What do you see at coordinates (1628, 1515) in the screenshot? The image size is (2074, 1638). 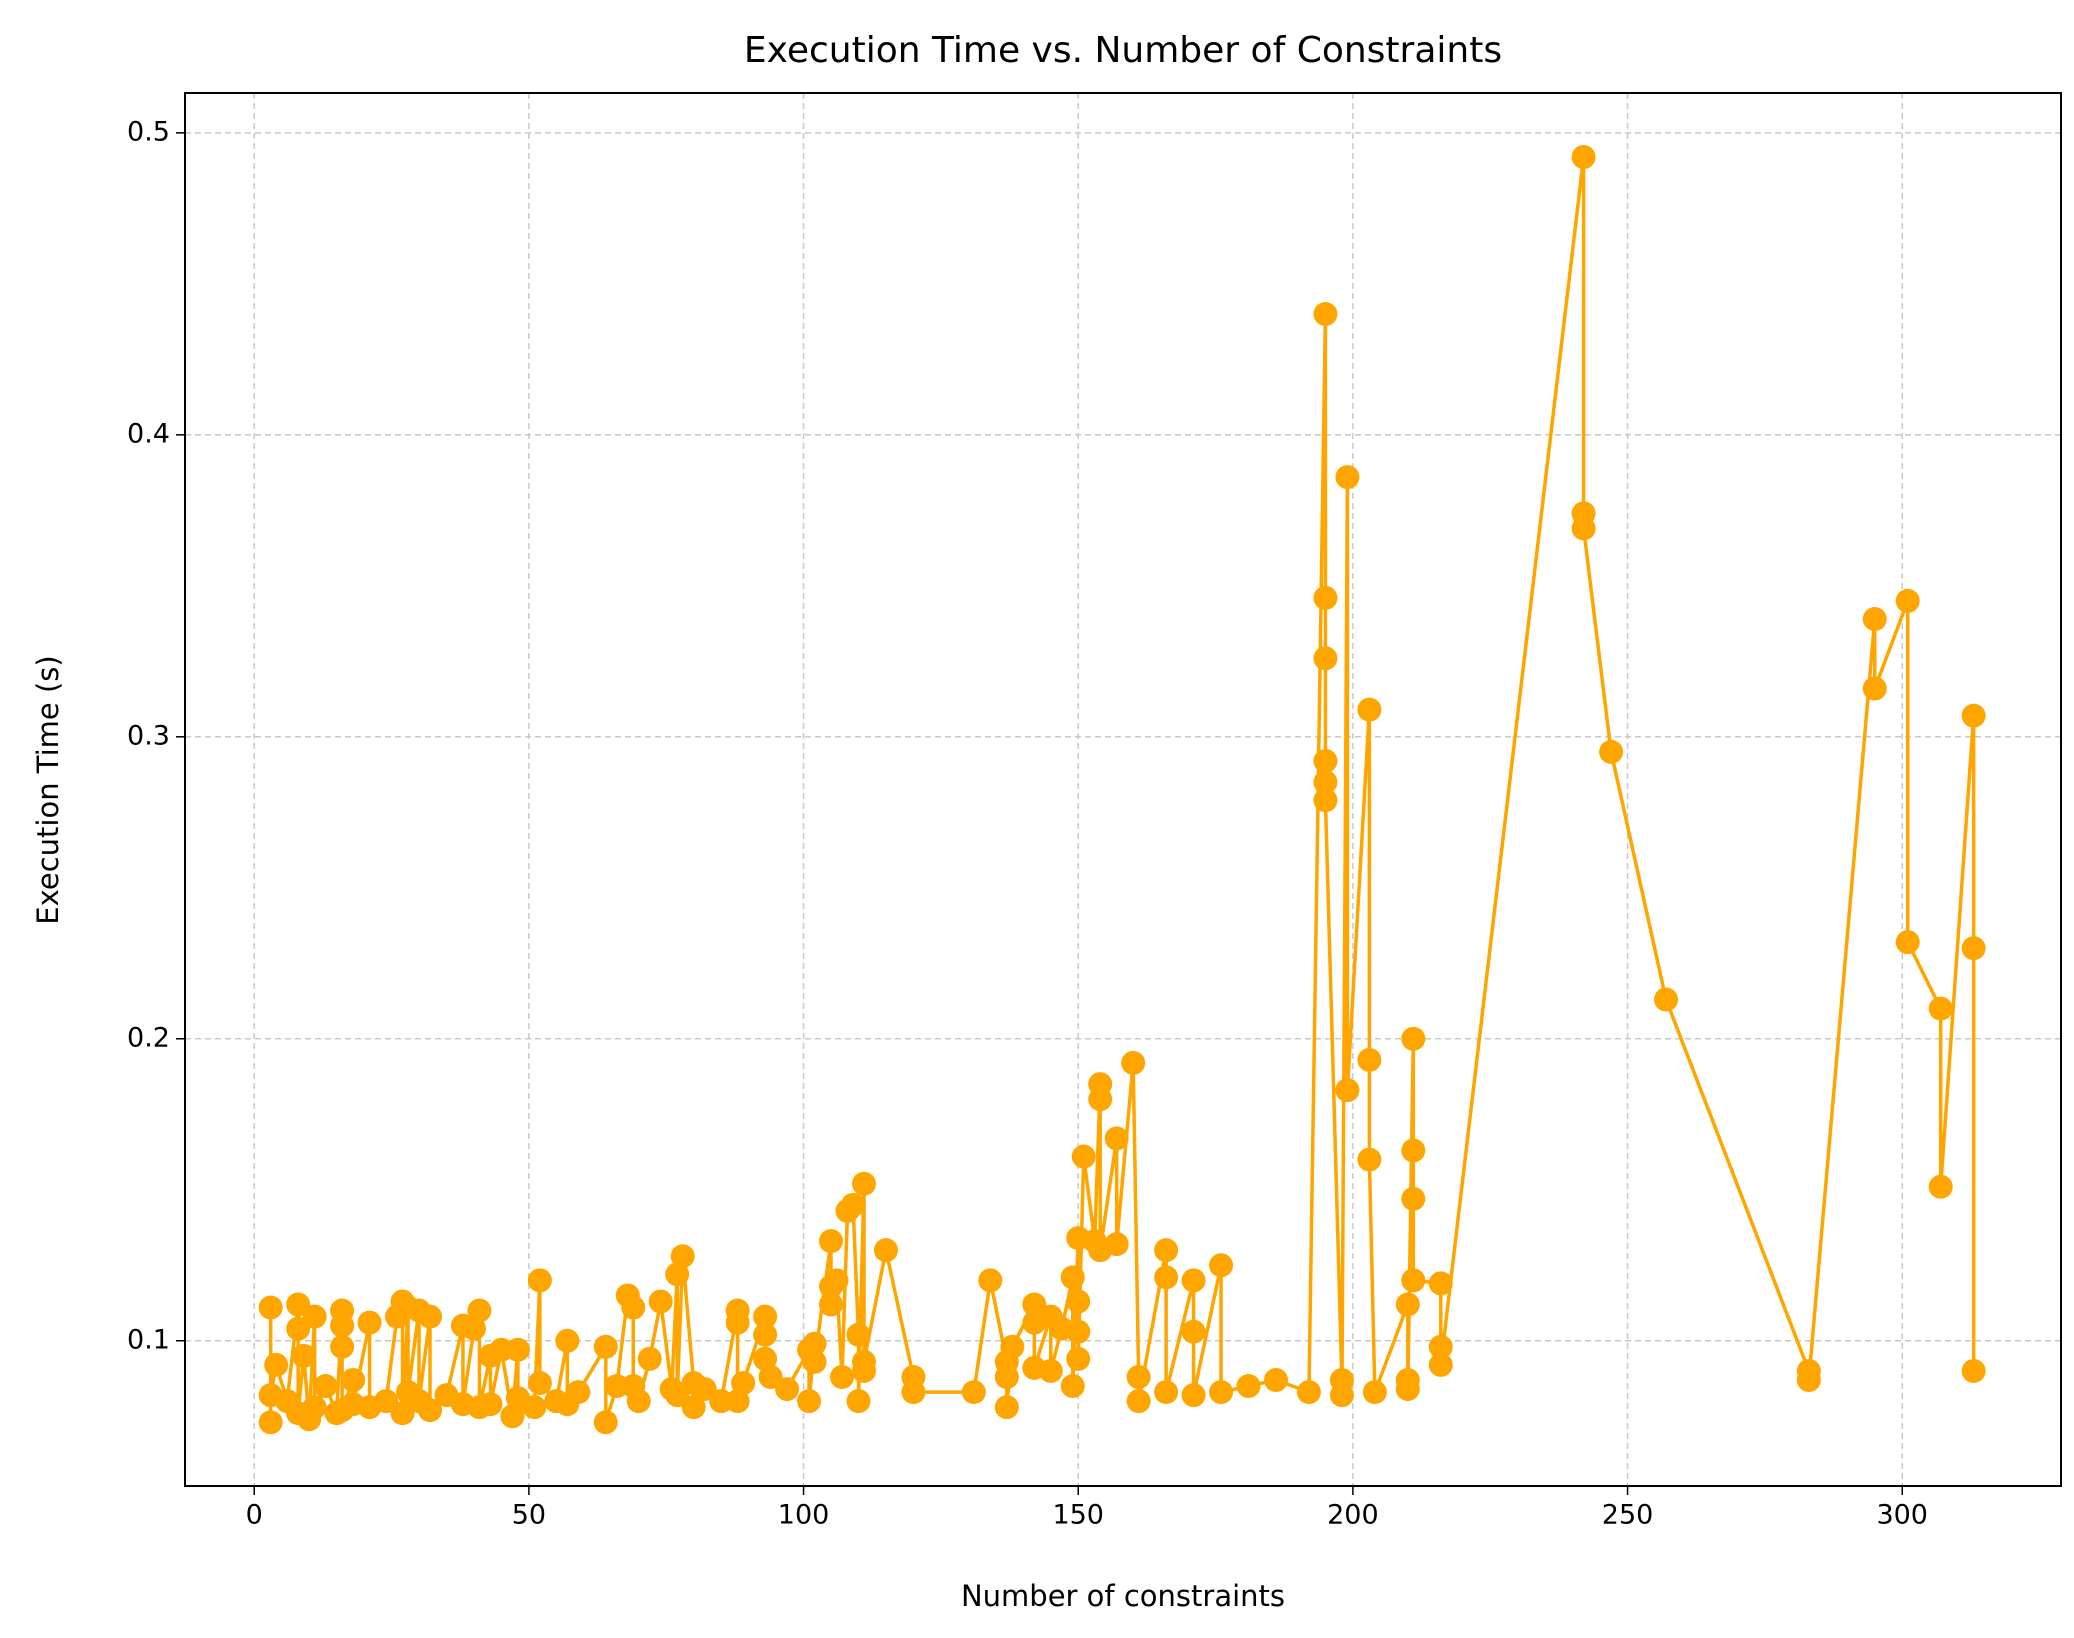 I see `x-tick-label: 250` at bounding box center [1628, 1515].